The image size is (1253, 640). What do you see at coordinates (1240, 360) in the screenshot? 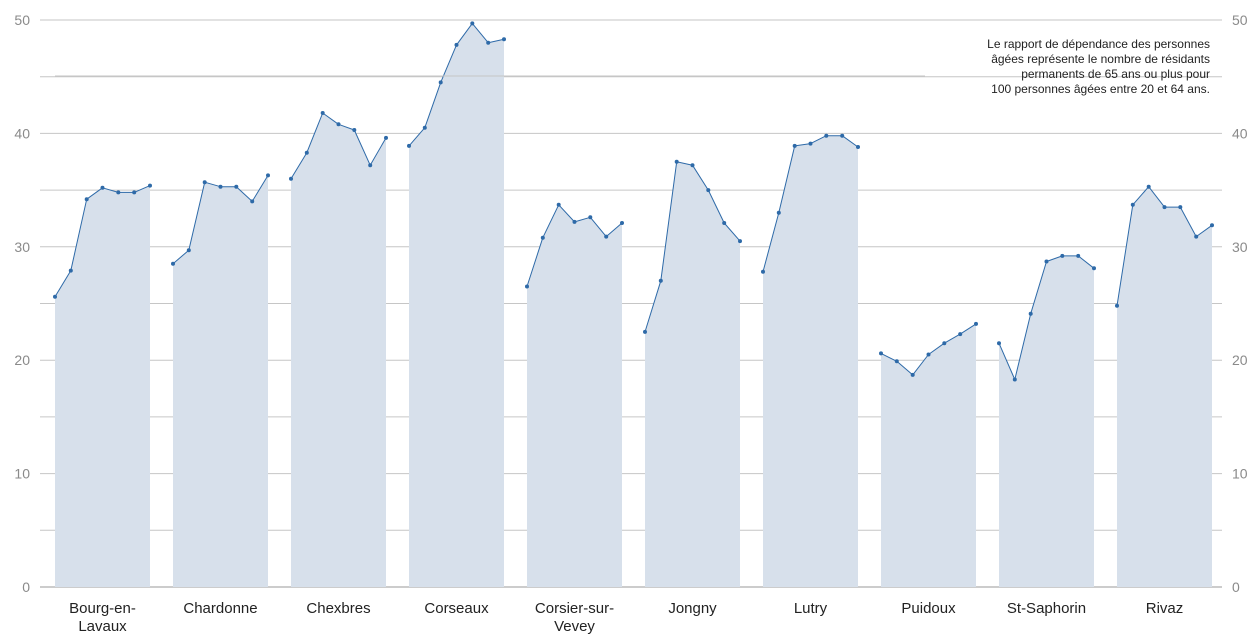
I see `y-tick-label-right: 20` at bounding box center [1240, 360].